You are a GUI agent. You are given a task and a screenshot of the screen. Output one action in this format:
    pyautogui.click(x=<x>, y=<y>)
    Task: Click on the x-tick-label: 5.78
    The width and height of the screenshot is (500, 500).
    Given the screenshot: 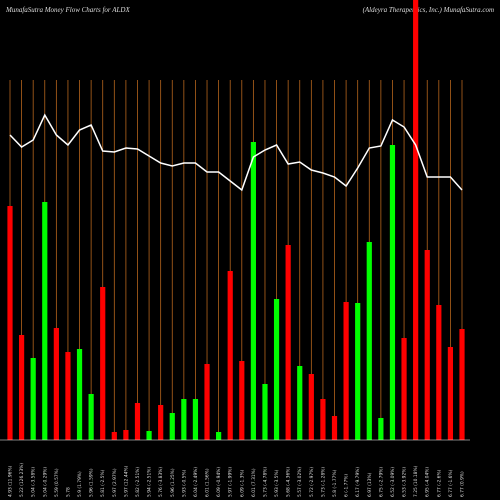 What is the action you would take?
    pyautogui.click(x=68, y=492)
    